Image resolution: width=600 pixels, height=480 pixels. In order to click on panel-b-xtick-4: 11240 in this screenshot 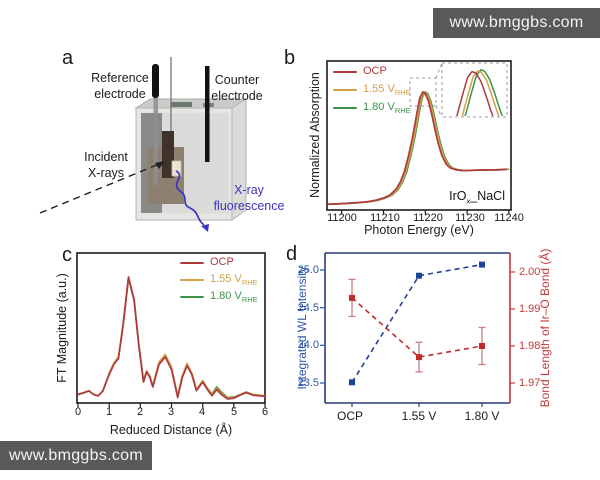, I will do `click(509, 218)`.